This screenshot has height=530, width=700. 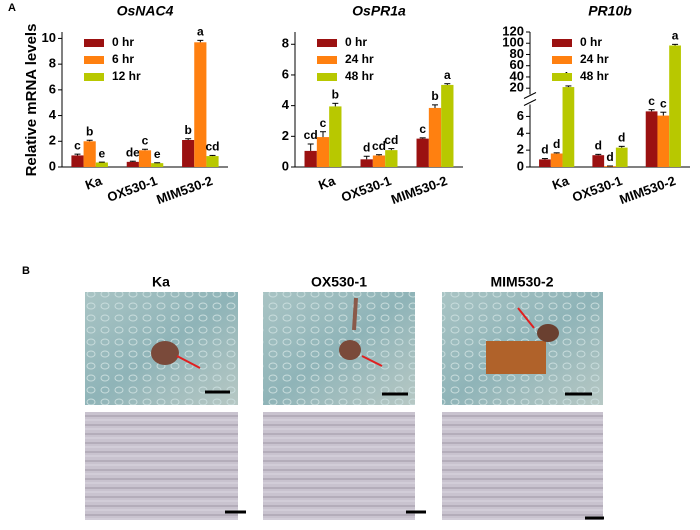 What do you see at coordinates (610, 11) in the screenshot?
I see `chart-title: PR10b` at bounding box center [610, 11].